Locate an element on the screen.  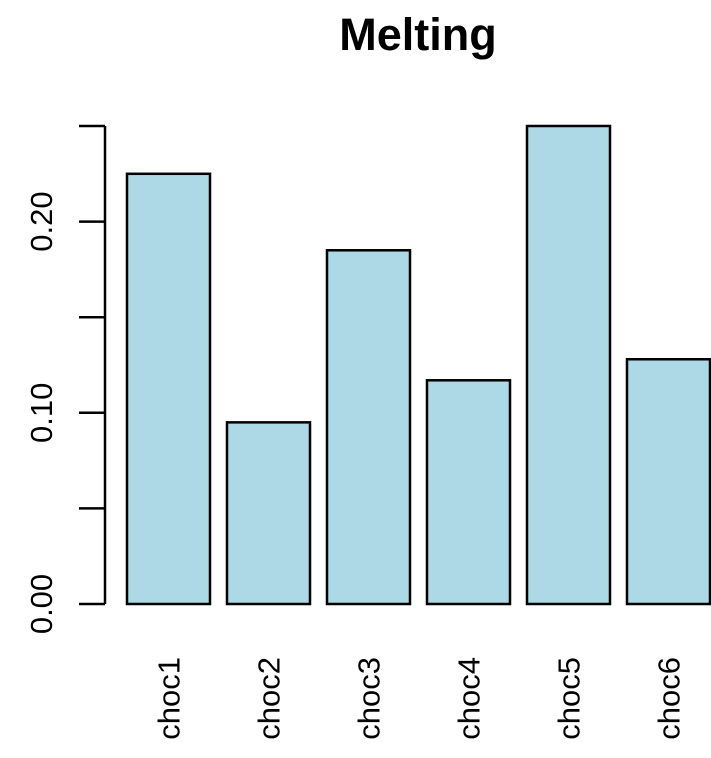
x-tick-label: choc3 is located at coordinates (369, 698).